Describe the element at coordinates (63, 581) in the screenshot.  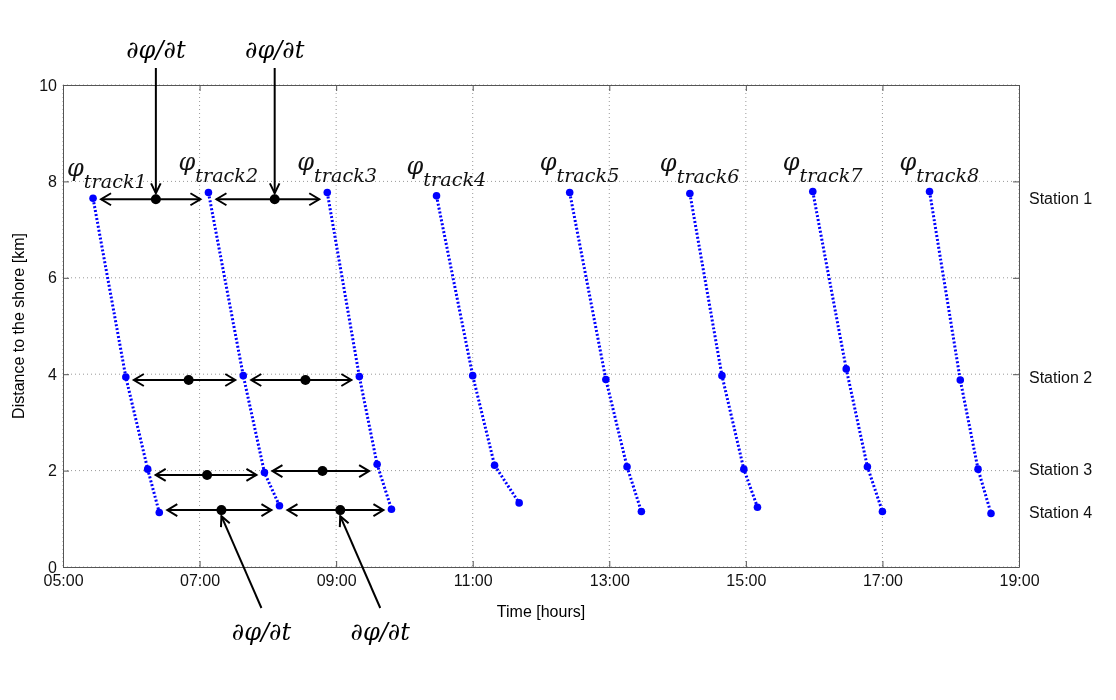
I see `x-tick-label: 05:00` at that location.